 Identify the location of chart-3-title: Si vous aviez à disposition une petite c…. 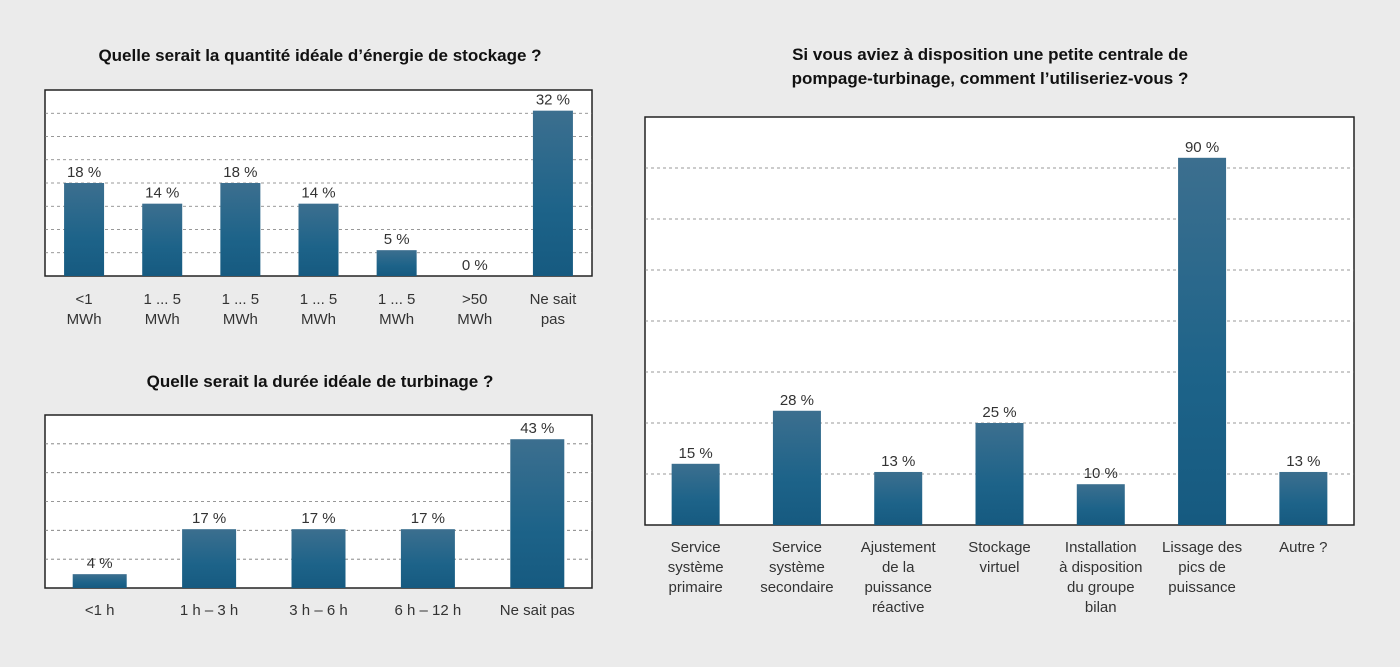
(990, 67).